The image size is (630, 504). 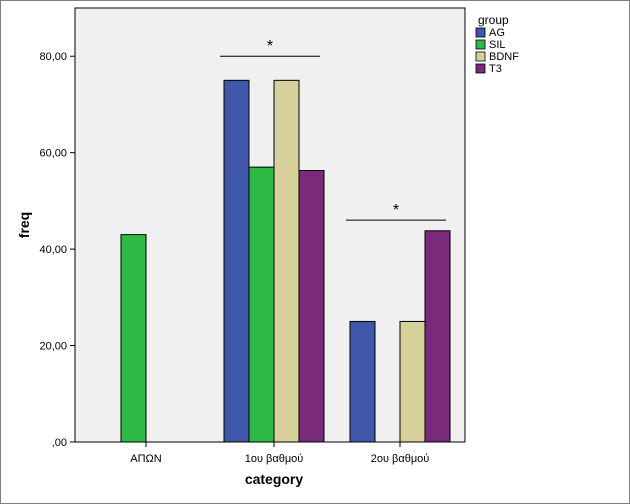 What do you see at coordinates (504, 57) in the screenshot?
I see `legend-label: BDNF` at bounding box center [504, 57].